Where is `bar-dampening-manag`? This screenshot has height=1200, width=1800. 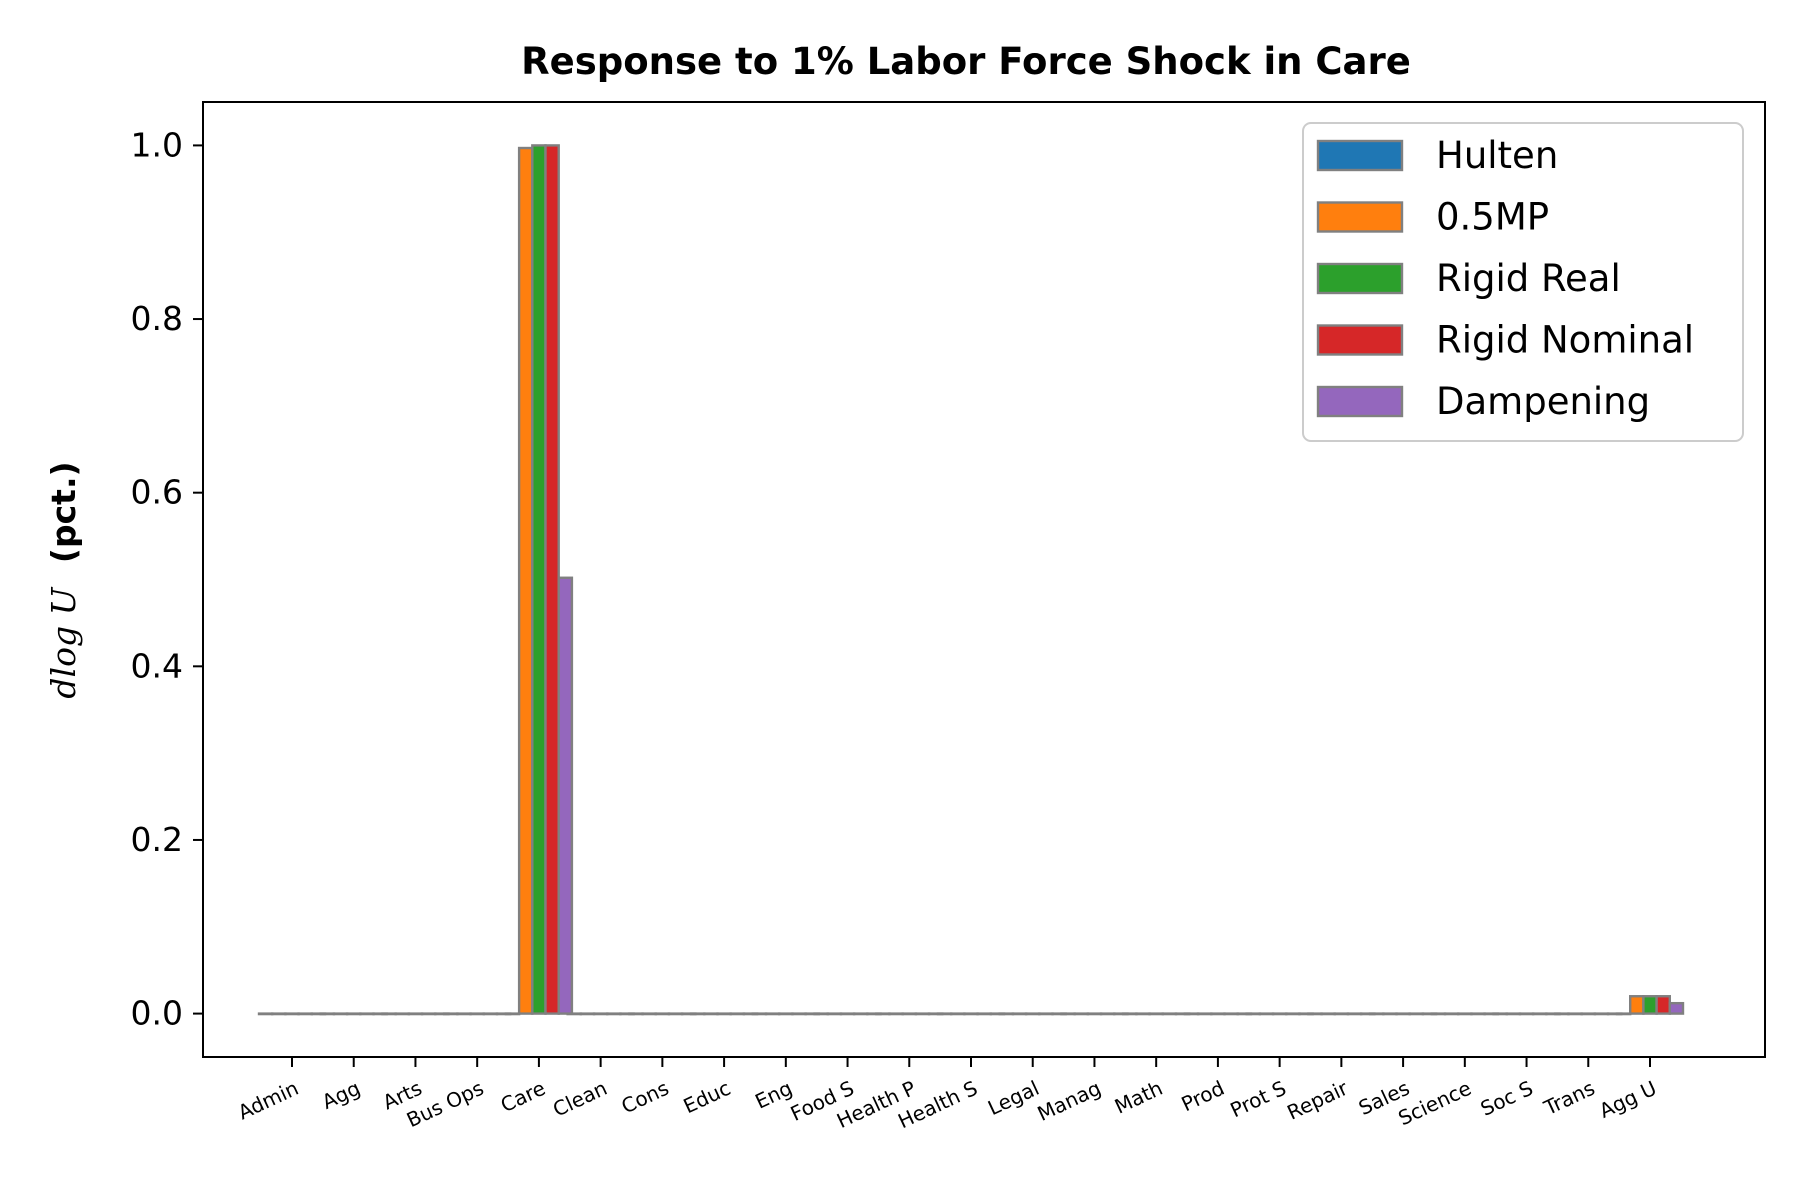
bar-dampening-manag is located at coordinates (1121, 1014).